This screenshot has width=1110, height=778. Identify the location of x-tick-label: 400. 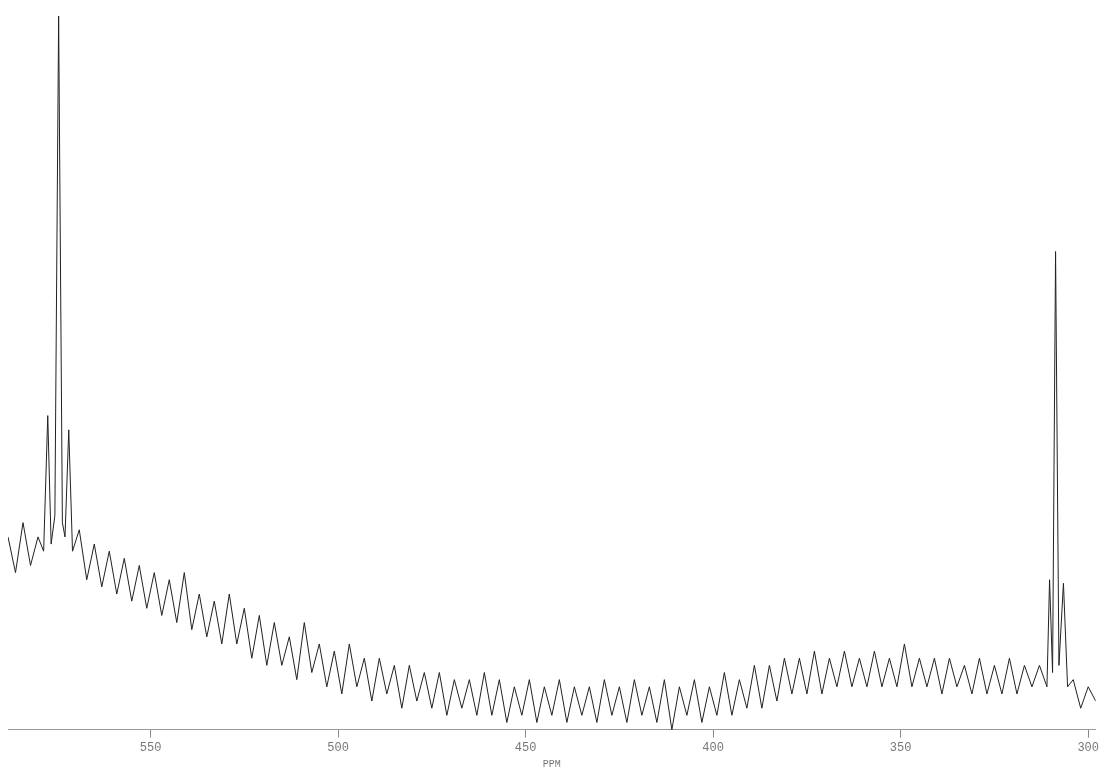
(713, 747).